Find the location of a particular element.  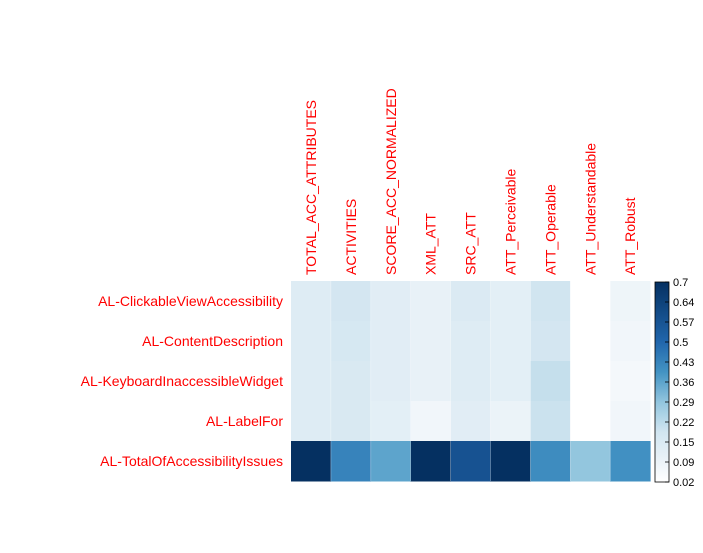

colorbar-tick-label: 0.15 is located at coordinates (683, 443).